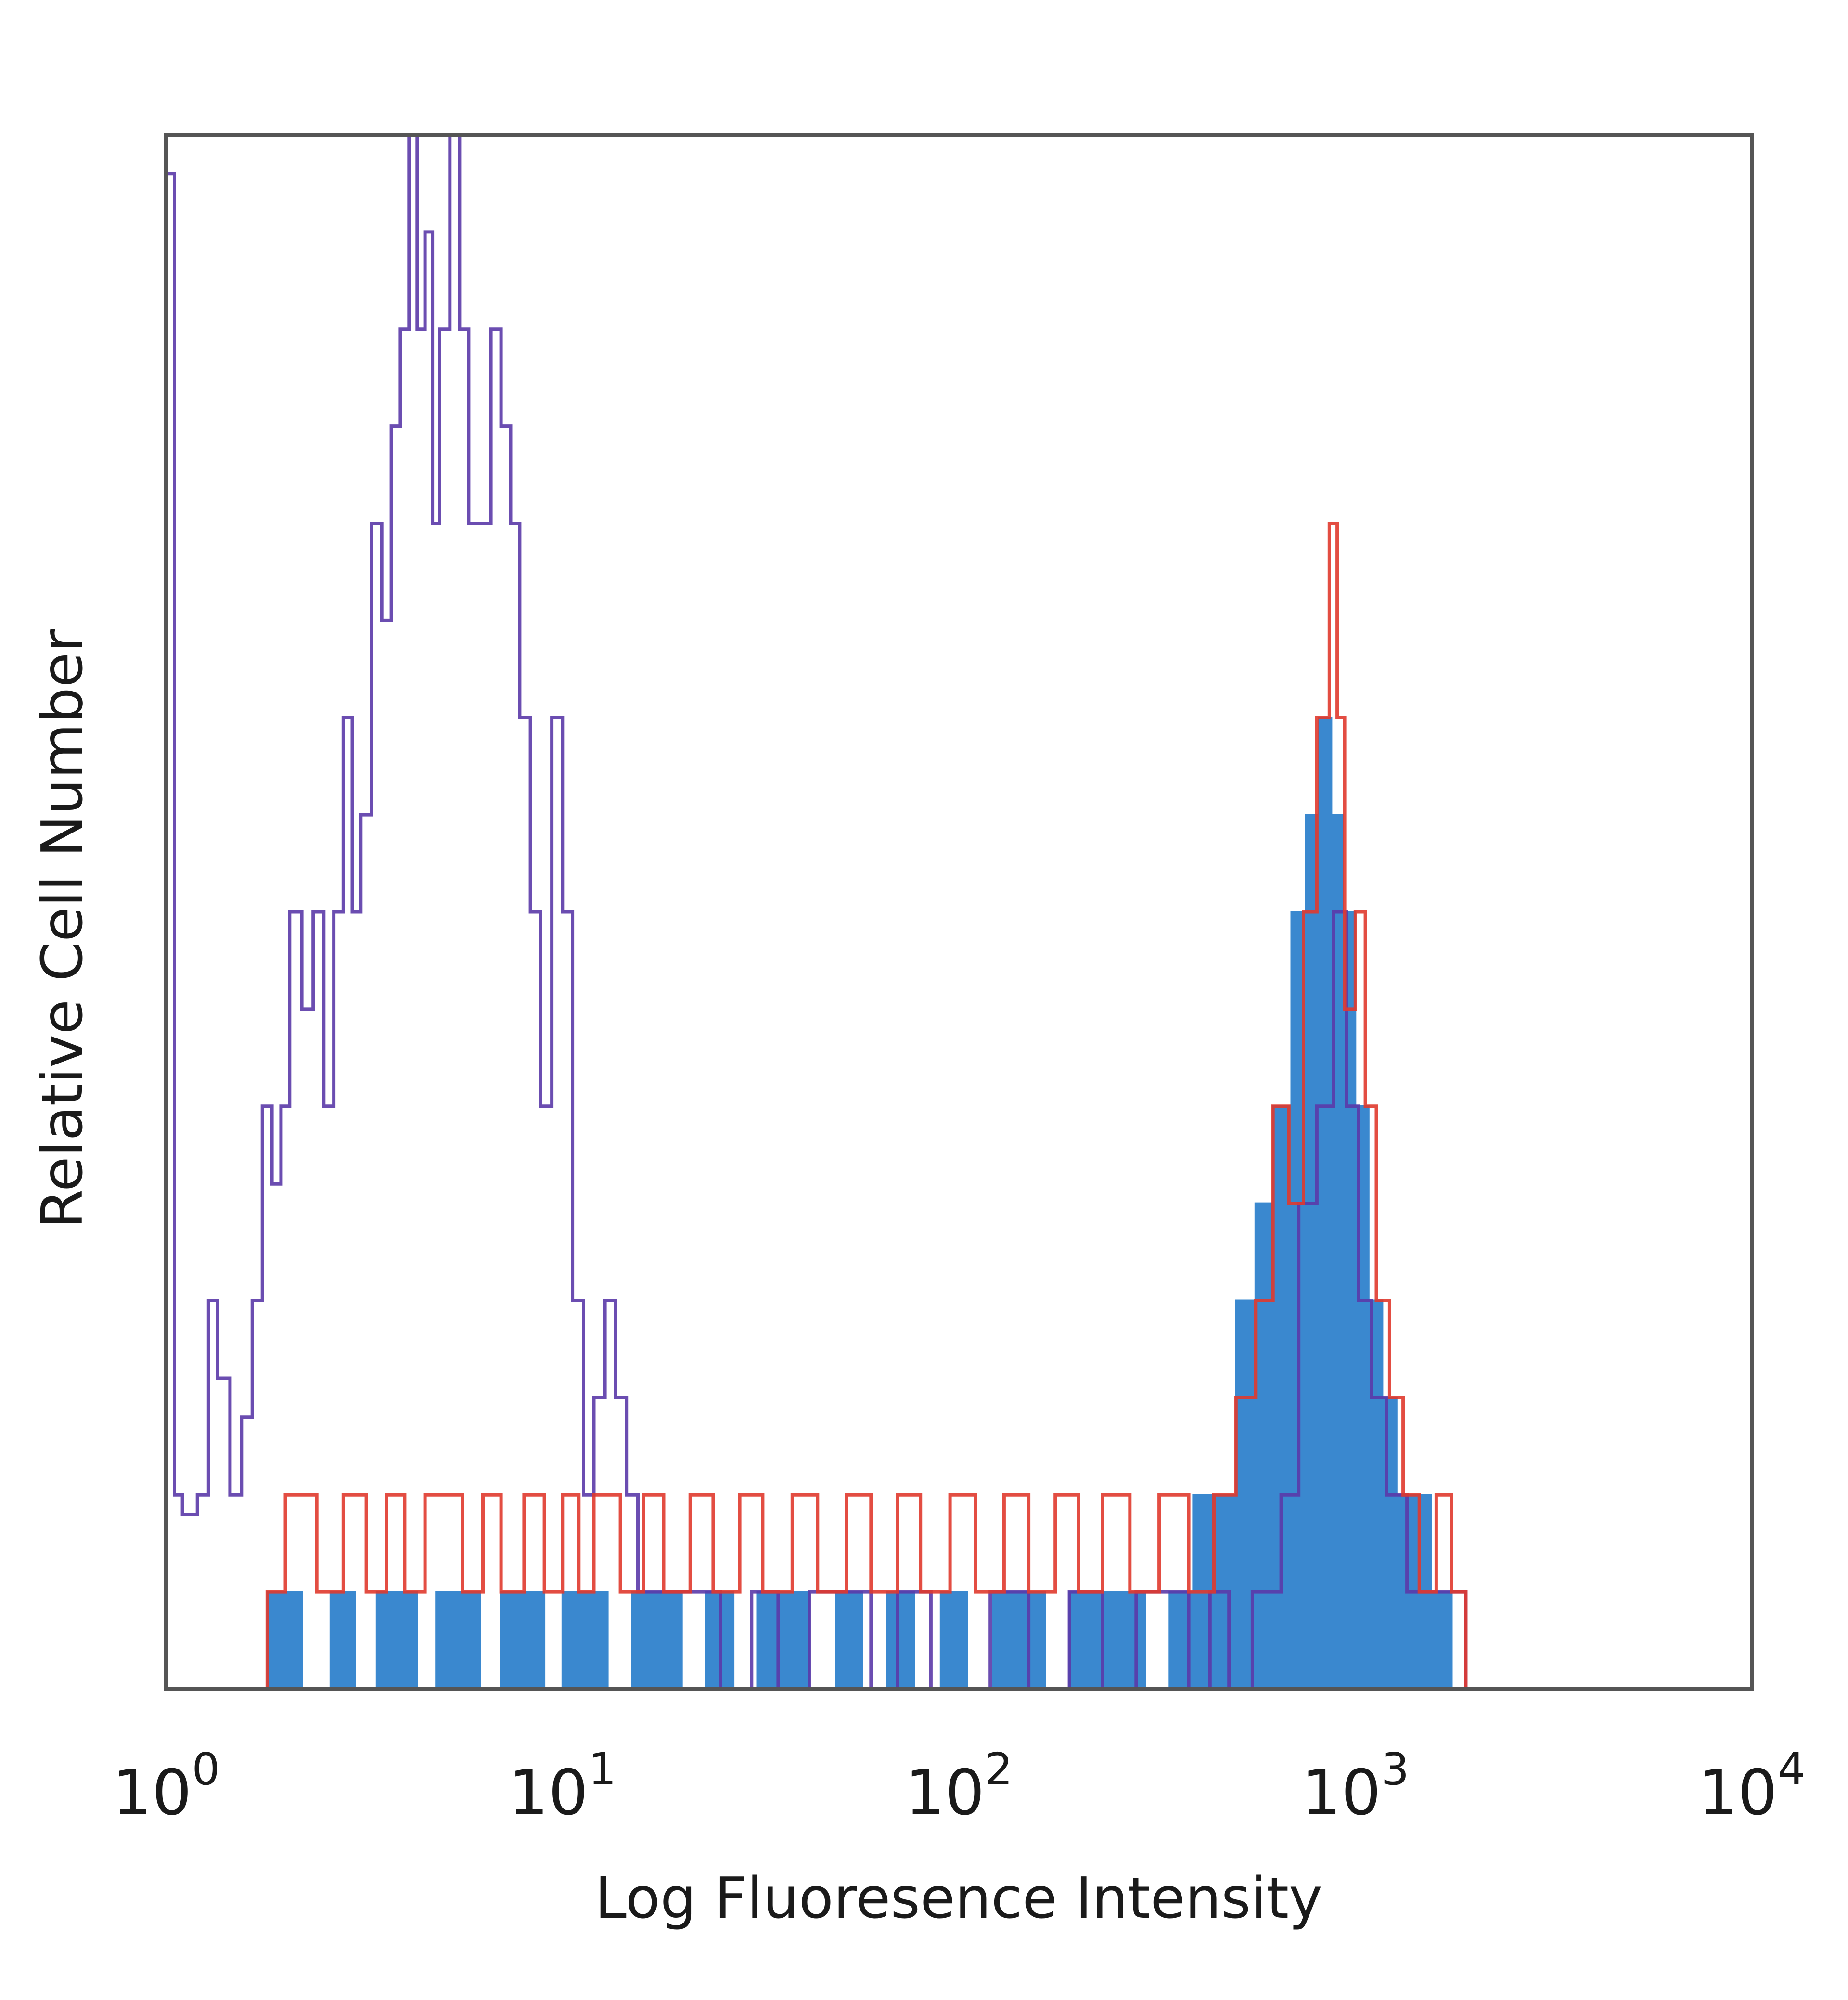 The height and width of the screenshot is (2000, 1848). What do you see at coordinates (999, 1769) in the screenshot?
I see `x-tick-exponent-2: 2` at bounding box center [999, 1769].